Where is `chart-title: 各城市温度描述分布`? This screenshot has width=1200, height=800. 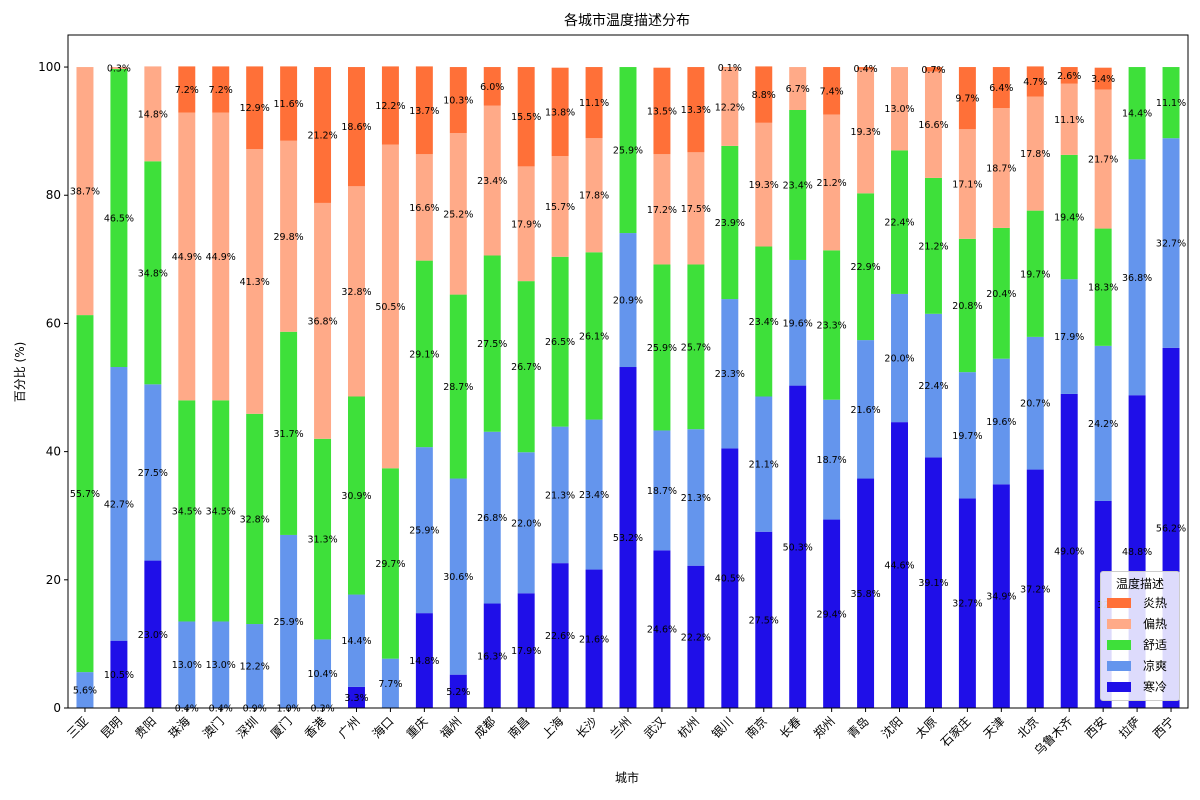
chart-title: 各城市温度描述分布 is located at coordinates (627, 20).